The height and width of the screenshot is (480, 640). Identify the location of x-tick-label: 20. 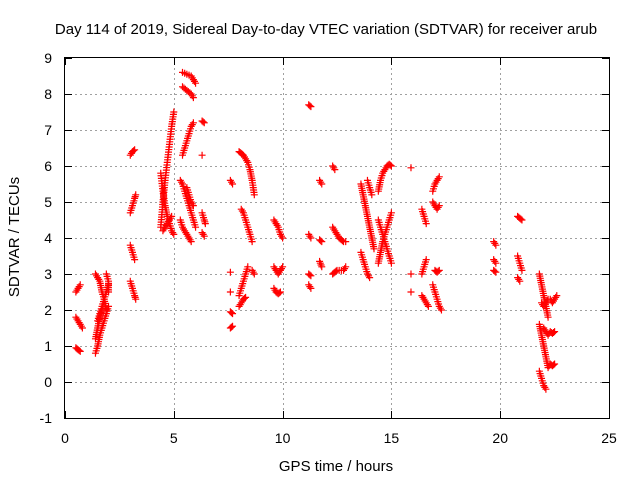
(500, 438).